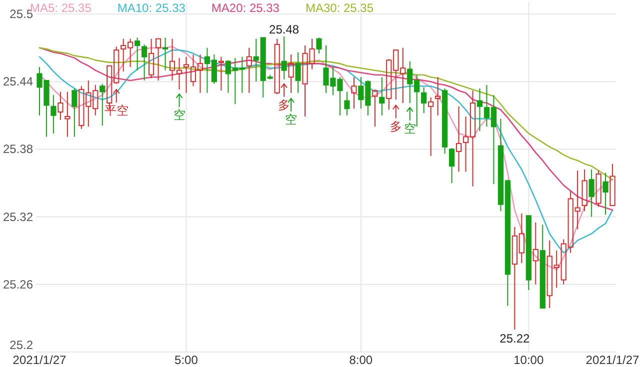 This screenshot has height=367, width=642. What do you see at coordinates (515, 338) in the screenshot?
I see `annotation: 25.22` at bounding box center [515, 338].